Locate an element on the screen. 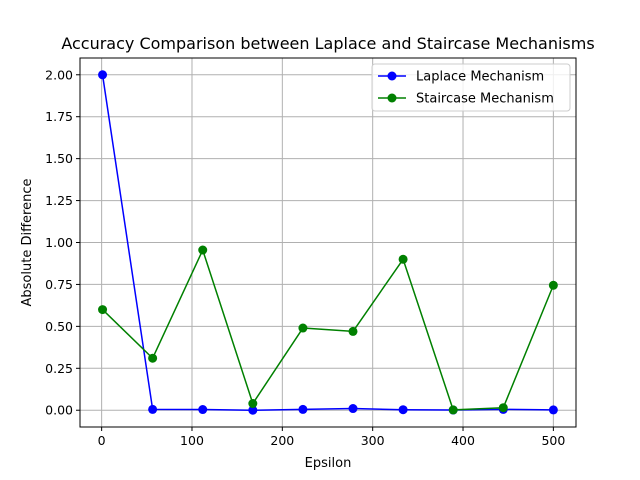 The image size is (640, 480). legend-label-staircase: Staircase Mechanism is located at coordinates (485, 99).